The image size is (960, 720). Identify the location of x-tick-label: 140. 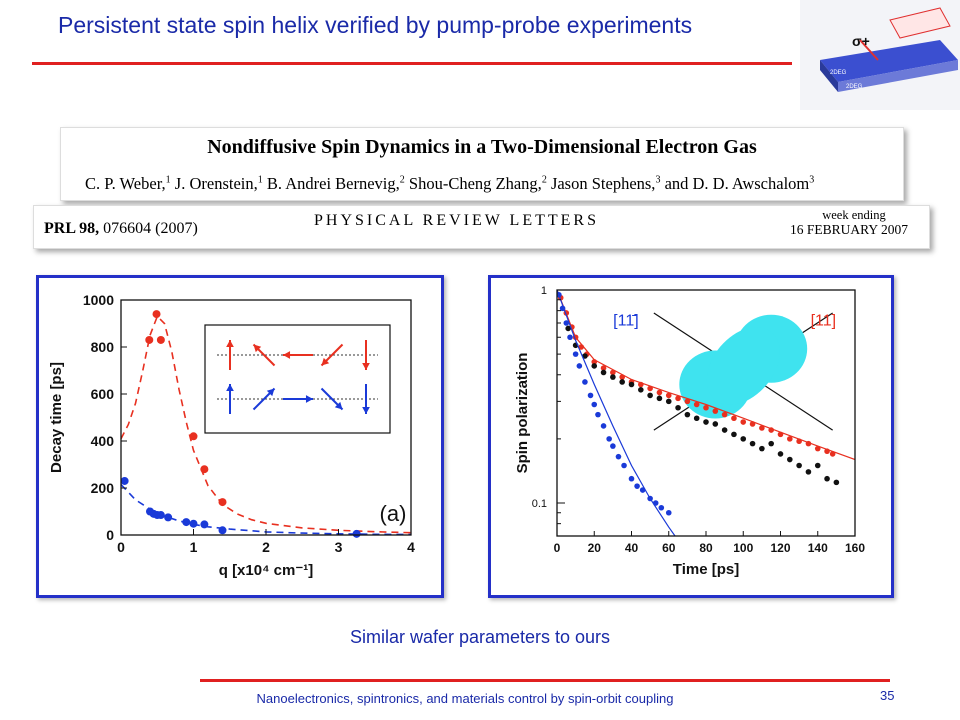
(818, 548).